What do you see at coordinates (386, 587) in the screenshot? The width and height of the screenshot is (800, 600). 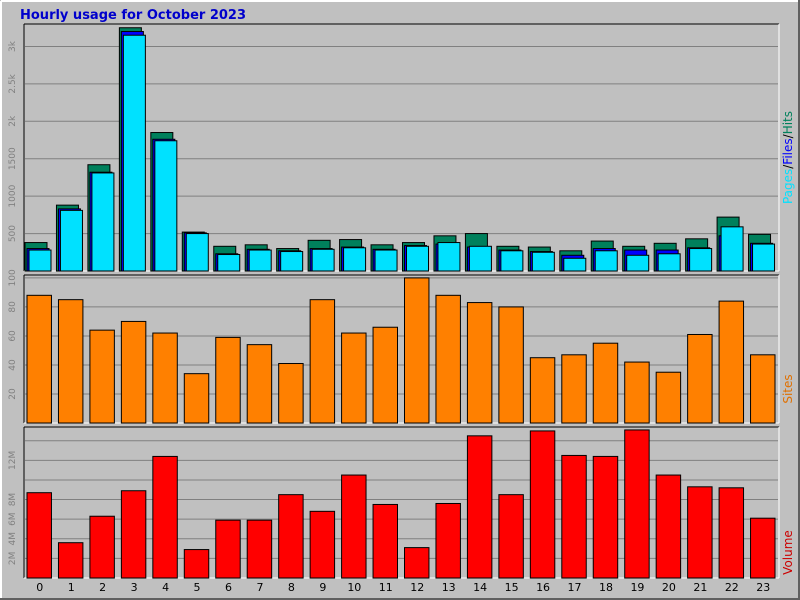 I see `x-tick-label: 11` at bounding box center [386, 587].